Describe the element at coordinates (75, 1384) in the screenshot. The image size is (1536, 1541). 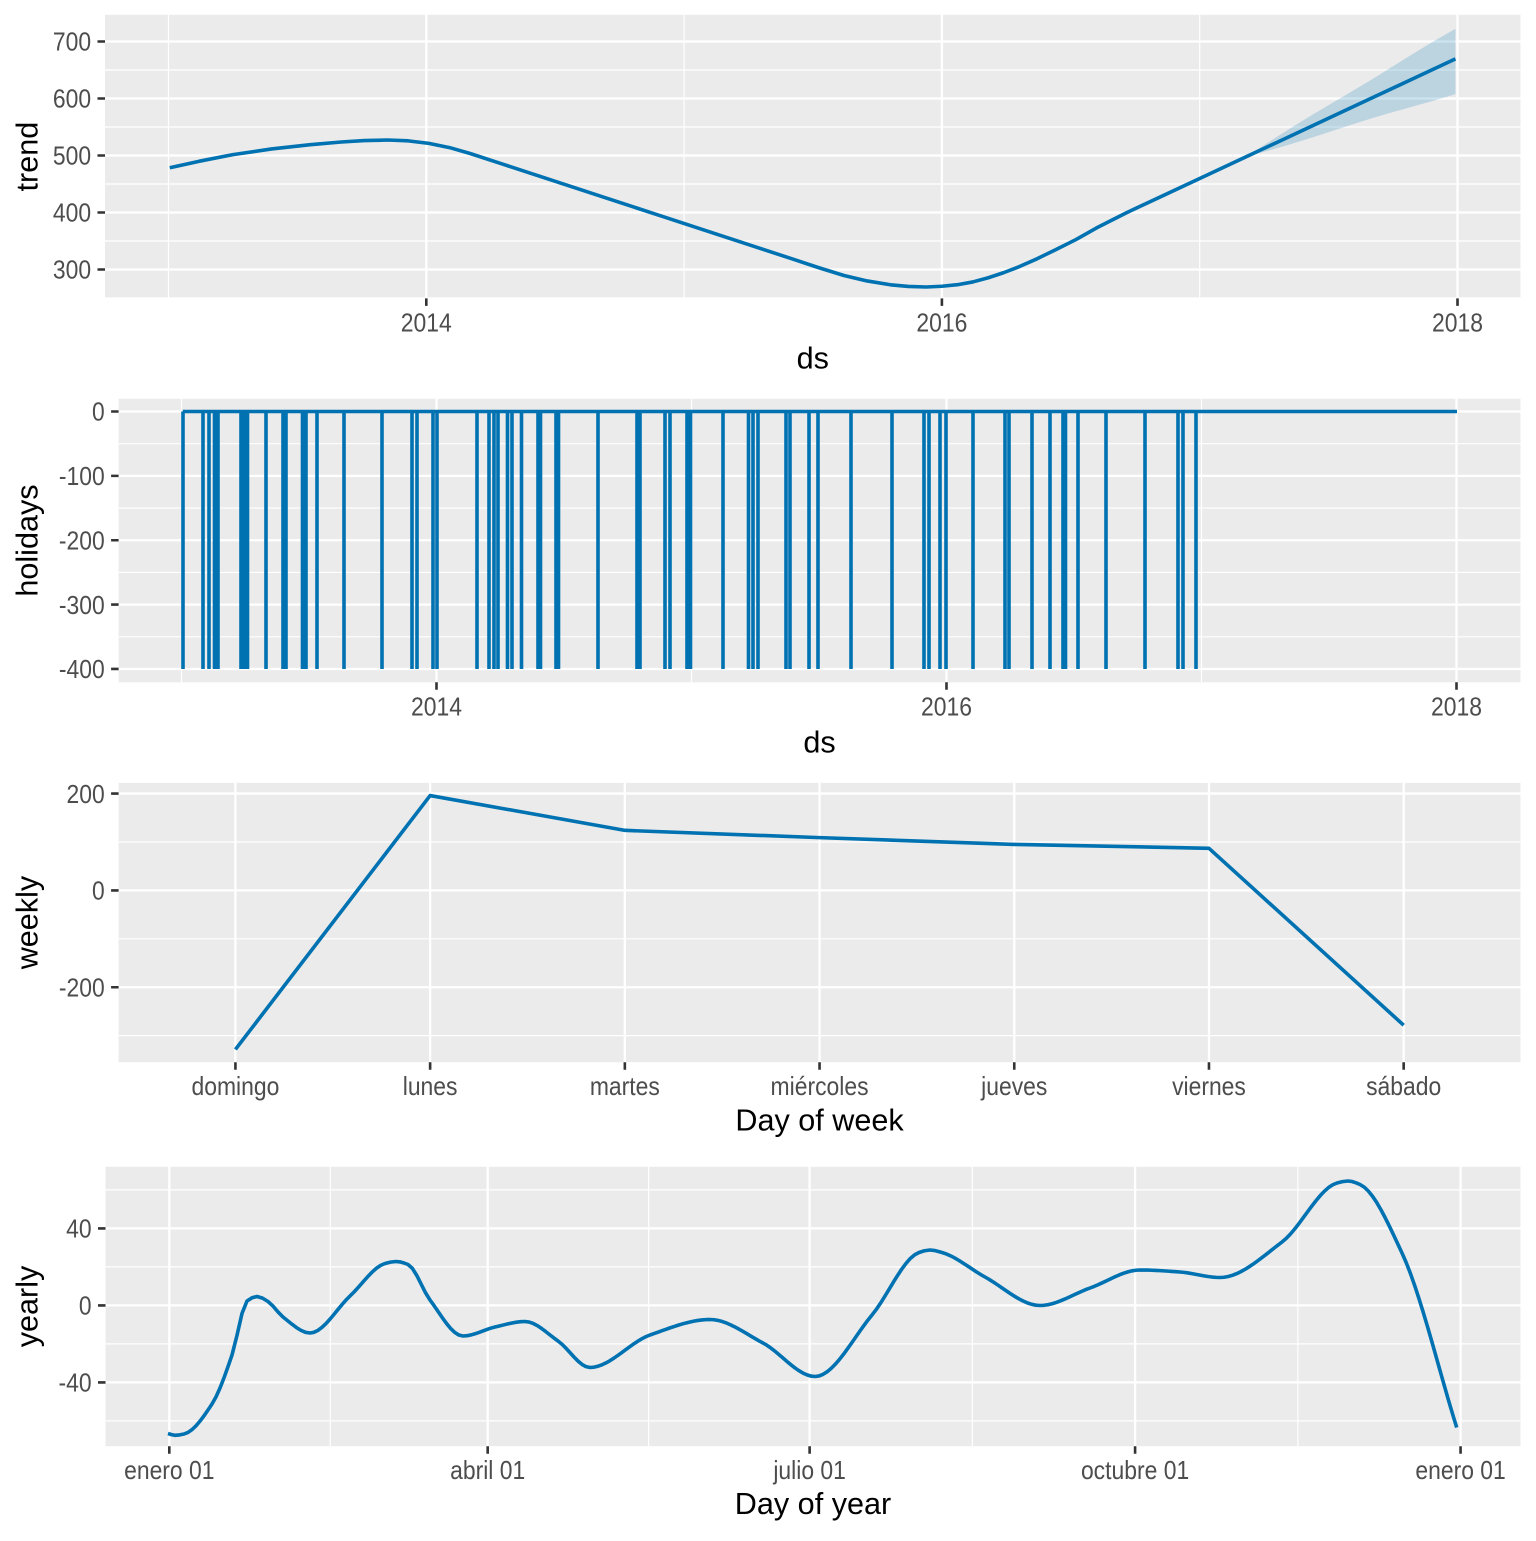
I see `svg-text: -40` at that location.